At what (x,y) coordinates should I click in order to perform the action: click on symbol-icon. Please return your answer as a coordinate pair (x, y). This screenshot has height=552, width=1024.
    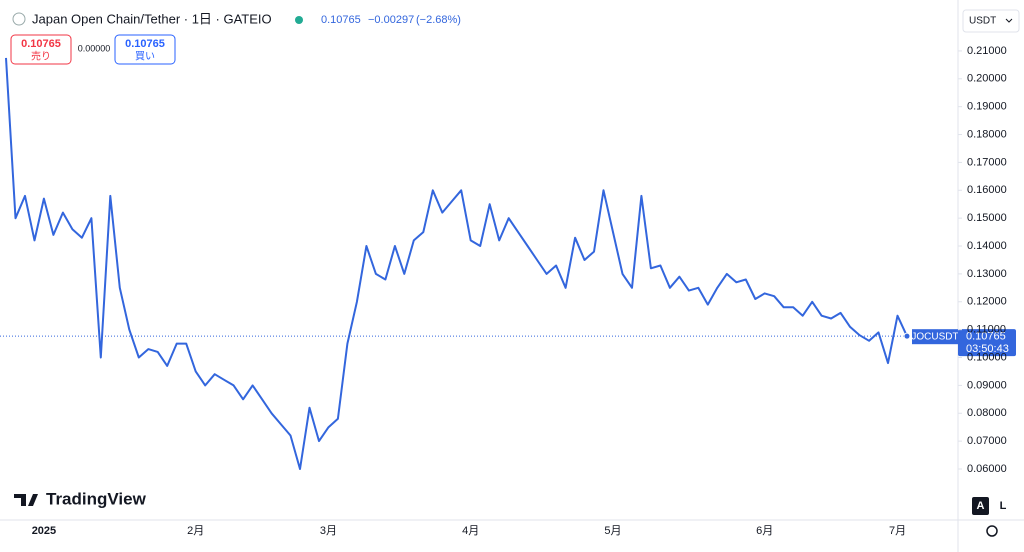
    Looking at the image, I should click on (19, 19).